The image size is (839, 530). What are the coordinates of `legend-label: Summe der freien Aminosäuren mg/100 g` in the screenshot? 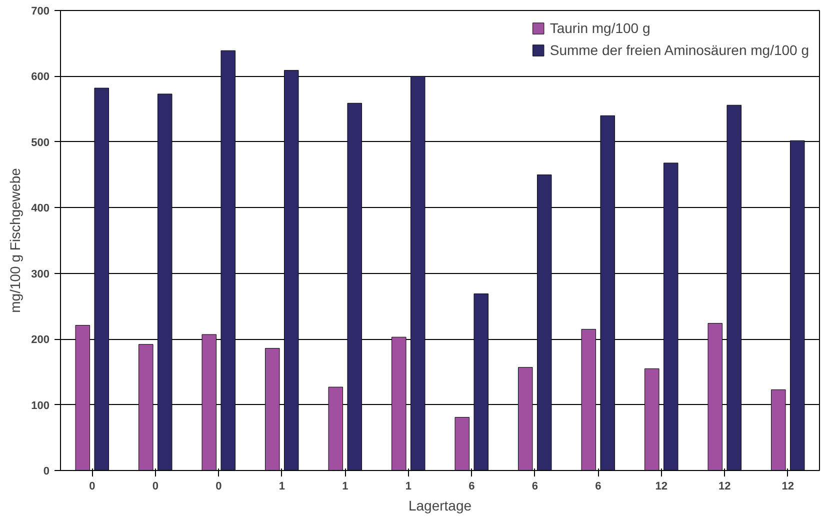 It's located at (679, 50).